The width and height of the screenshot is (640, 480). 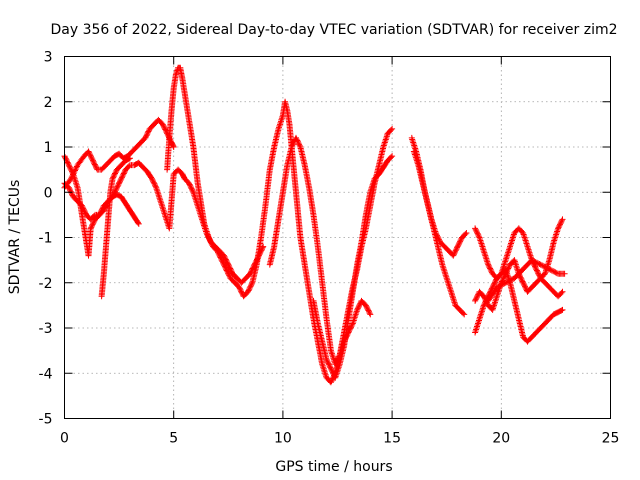 I want to click on y-tick-label: 2, so click(x=48, y=103).